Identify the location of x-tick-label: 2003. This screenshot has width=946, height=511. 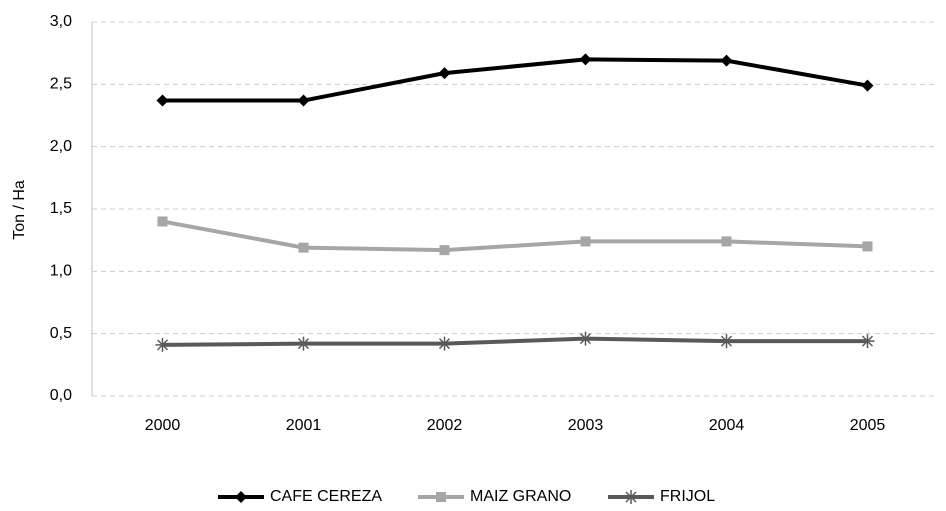
(586, 425).